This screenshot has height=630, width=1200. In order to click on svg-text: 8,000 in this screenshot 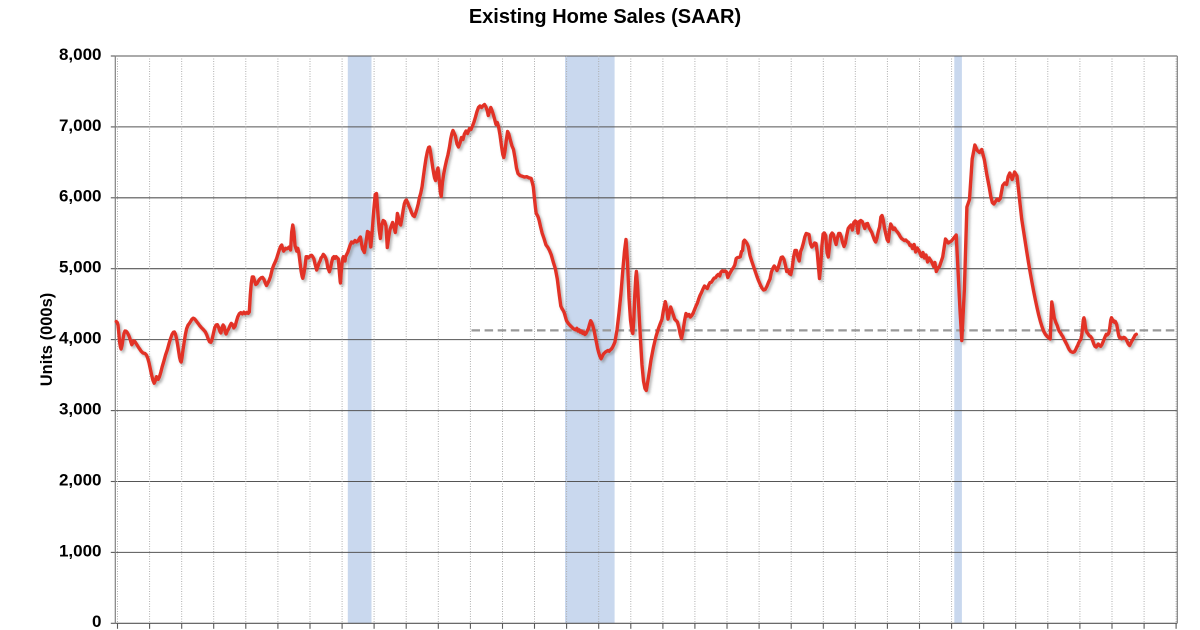, I will do `click(80, 54)`.